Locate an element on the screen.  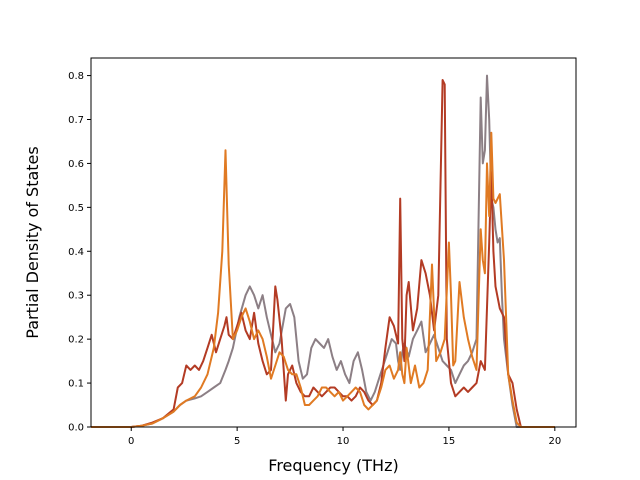
y-axis-label: Partial Density of States is located at coordinates (32, 242).